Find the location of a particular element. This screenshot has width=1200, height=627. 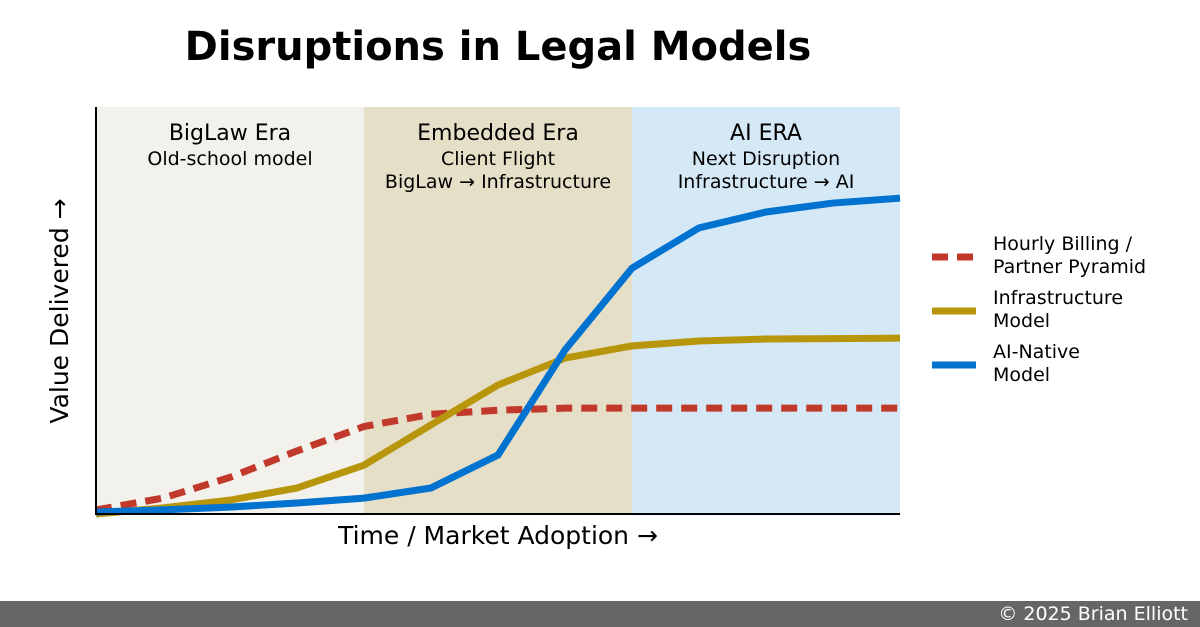

era-label: Embedded Era is located at coordinates (498, 133).